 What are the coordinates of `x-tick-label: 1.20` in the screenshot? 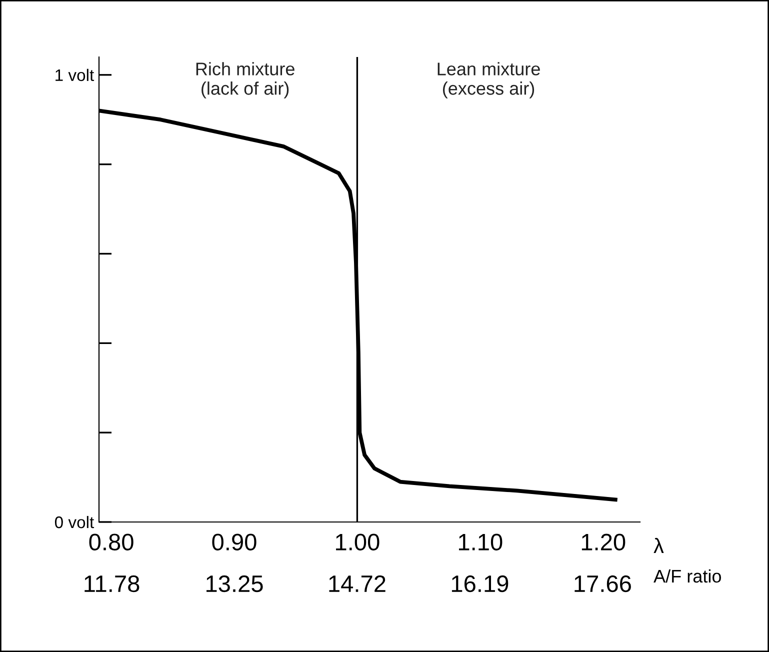 It's located at (604, 542).